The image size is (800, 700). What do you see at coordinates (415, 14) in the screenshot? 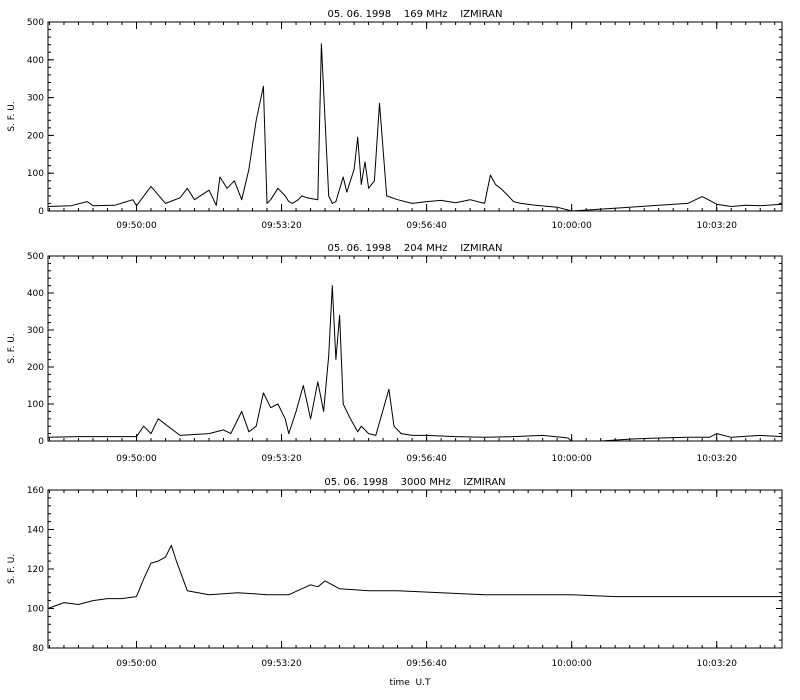
I see `chart-title: 05. 06. 1998 169 MHz IZMIRAN` at bounding box center [415, 14].